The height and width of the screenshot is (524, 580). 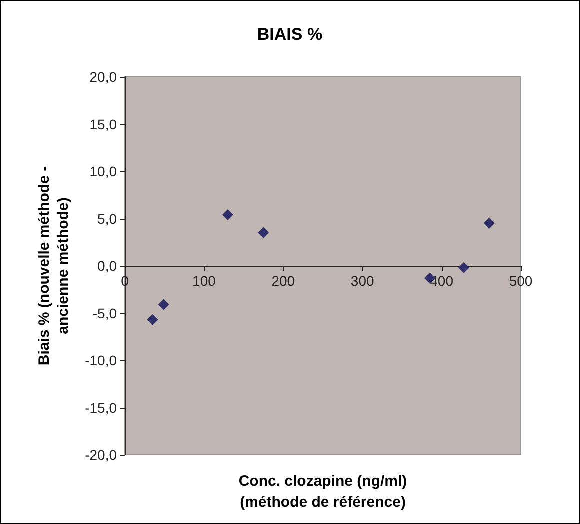 I want to click on y-tick-label: 20,0, so click(x=104, y=77).